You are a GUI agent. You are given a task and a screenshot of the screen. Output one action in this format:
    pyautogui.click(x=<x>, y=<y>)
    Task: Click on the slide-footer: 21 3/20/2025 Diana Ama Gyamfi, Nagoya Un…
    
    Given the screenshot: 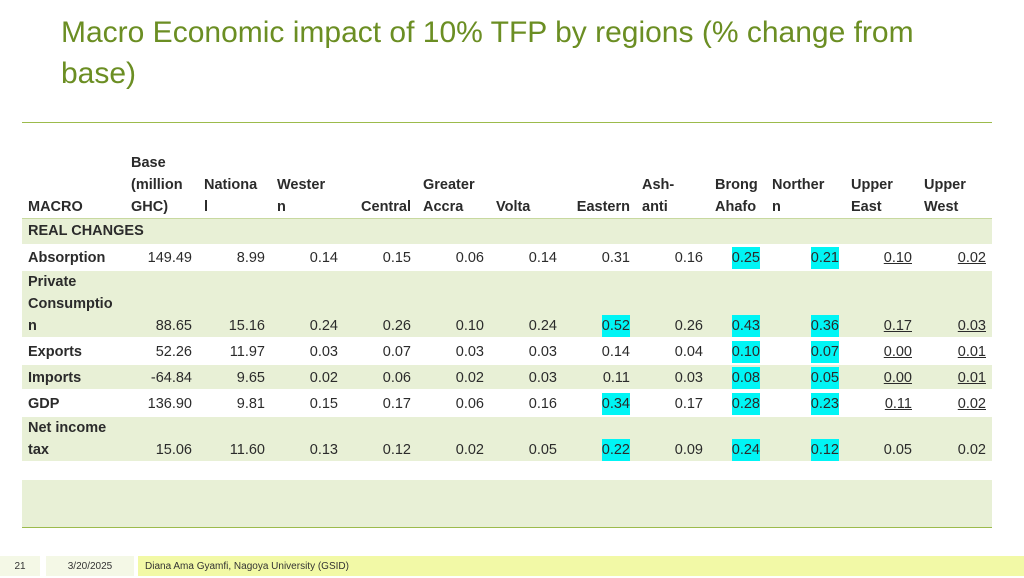 What is the action you would take?
    pyautogui.click(x=512, y=566)
    